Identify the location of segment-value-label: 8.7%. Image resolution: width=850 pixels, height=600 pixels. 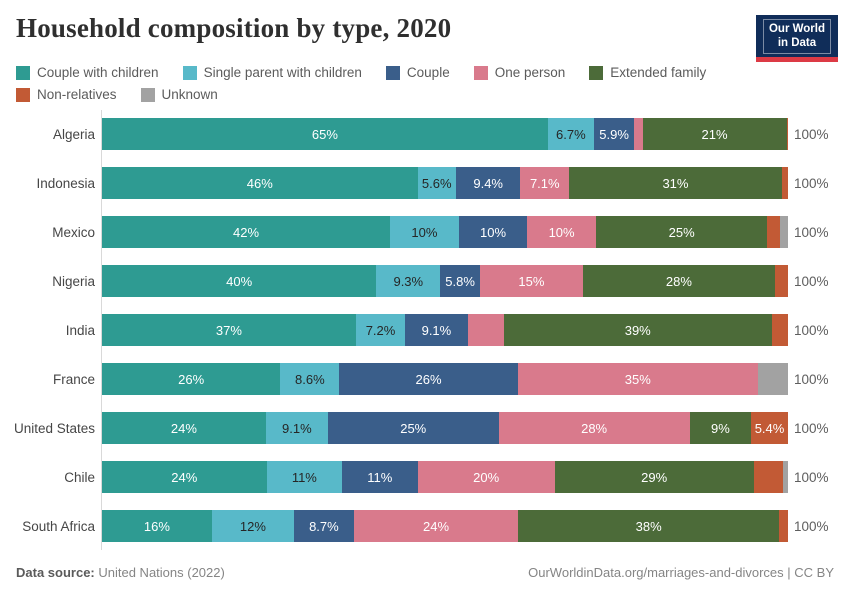
(324, 526).